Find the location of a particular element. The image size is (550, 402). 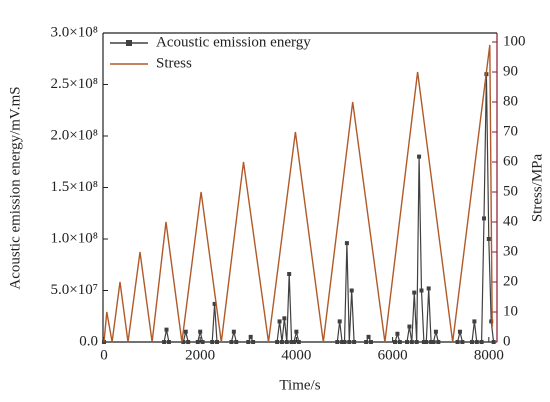

x-tick-label: 6000 is located at coordinates (393, 355).